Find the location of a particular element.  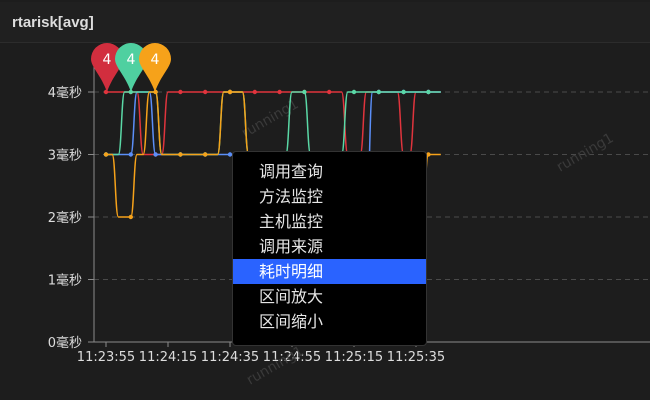

panel-title: rtarisk[avg] is located at coordinates (53, 22).